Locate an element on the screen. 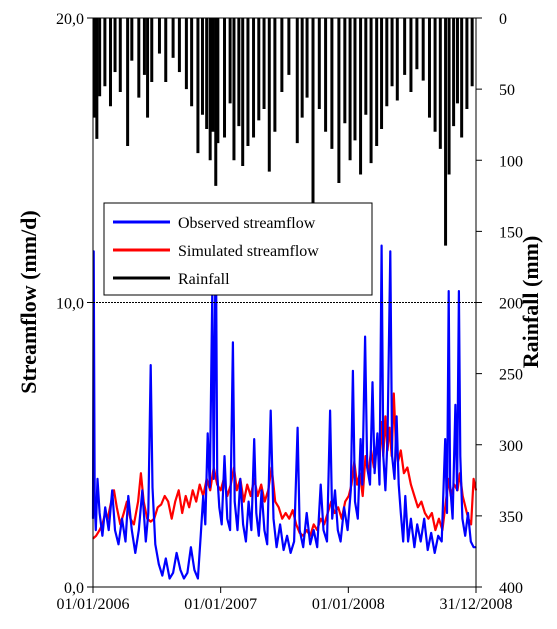 This screenshot has height=629, width=557. y2-tick-label-4: 200 is located at coordinates (511, 304).